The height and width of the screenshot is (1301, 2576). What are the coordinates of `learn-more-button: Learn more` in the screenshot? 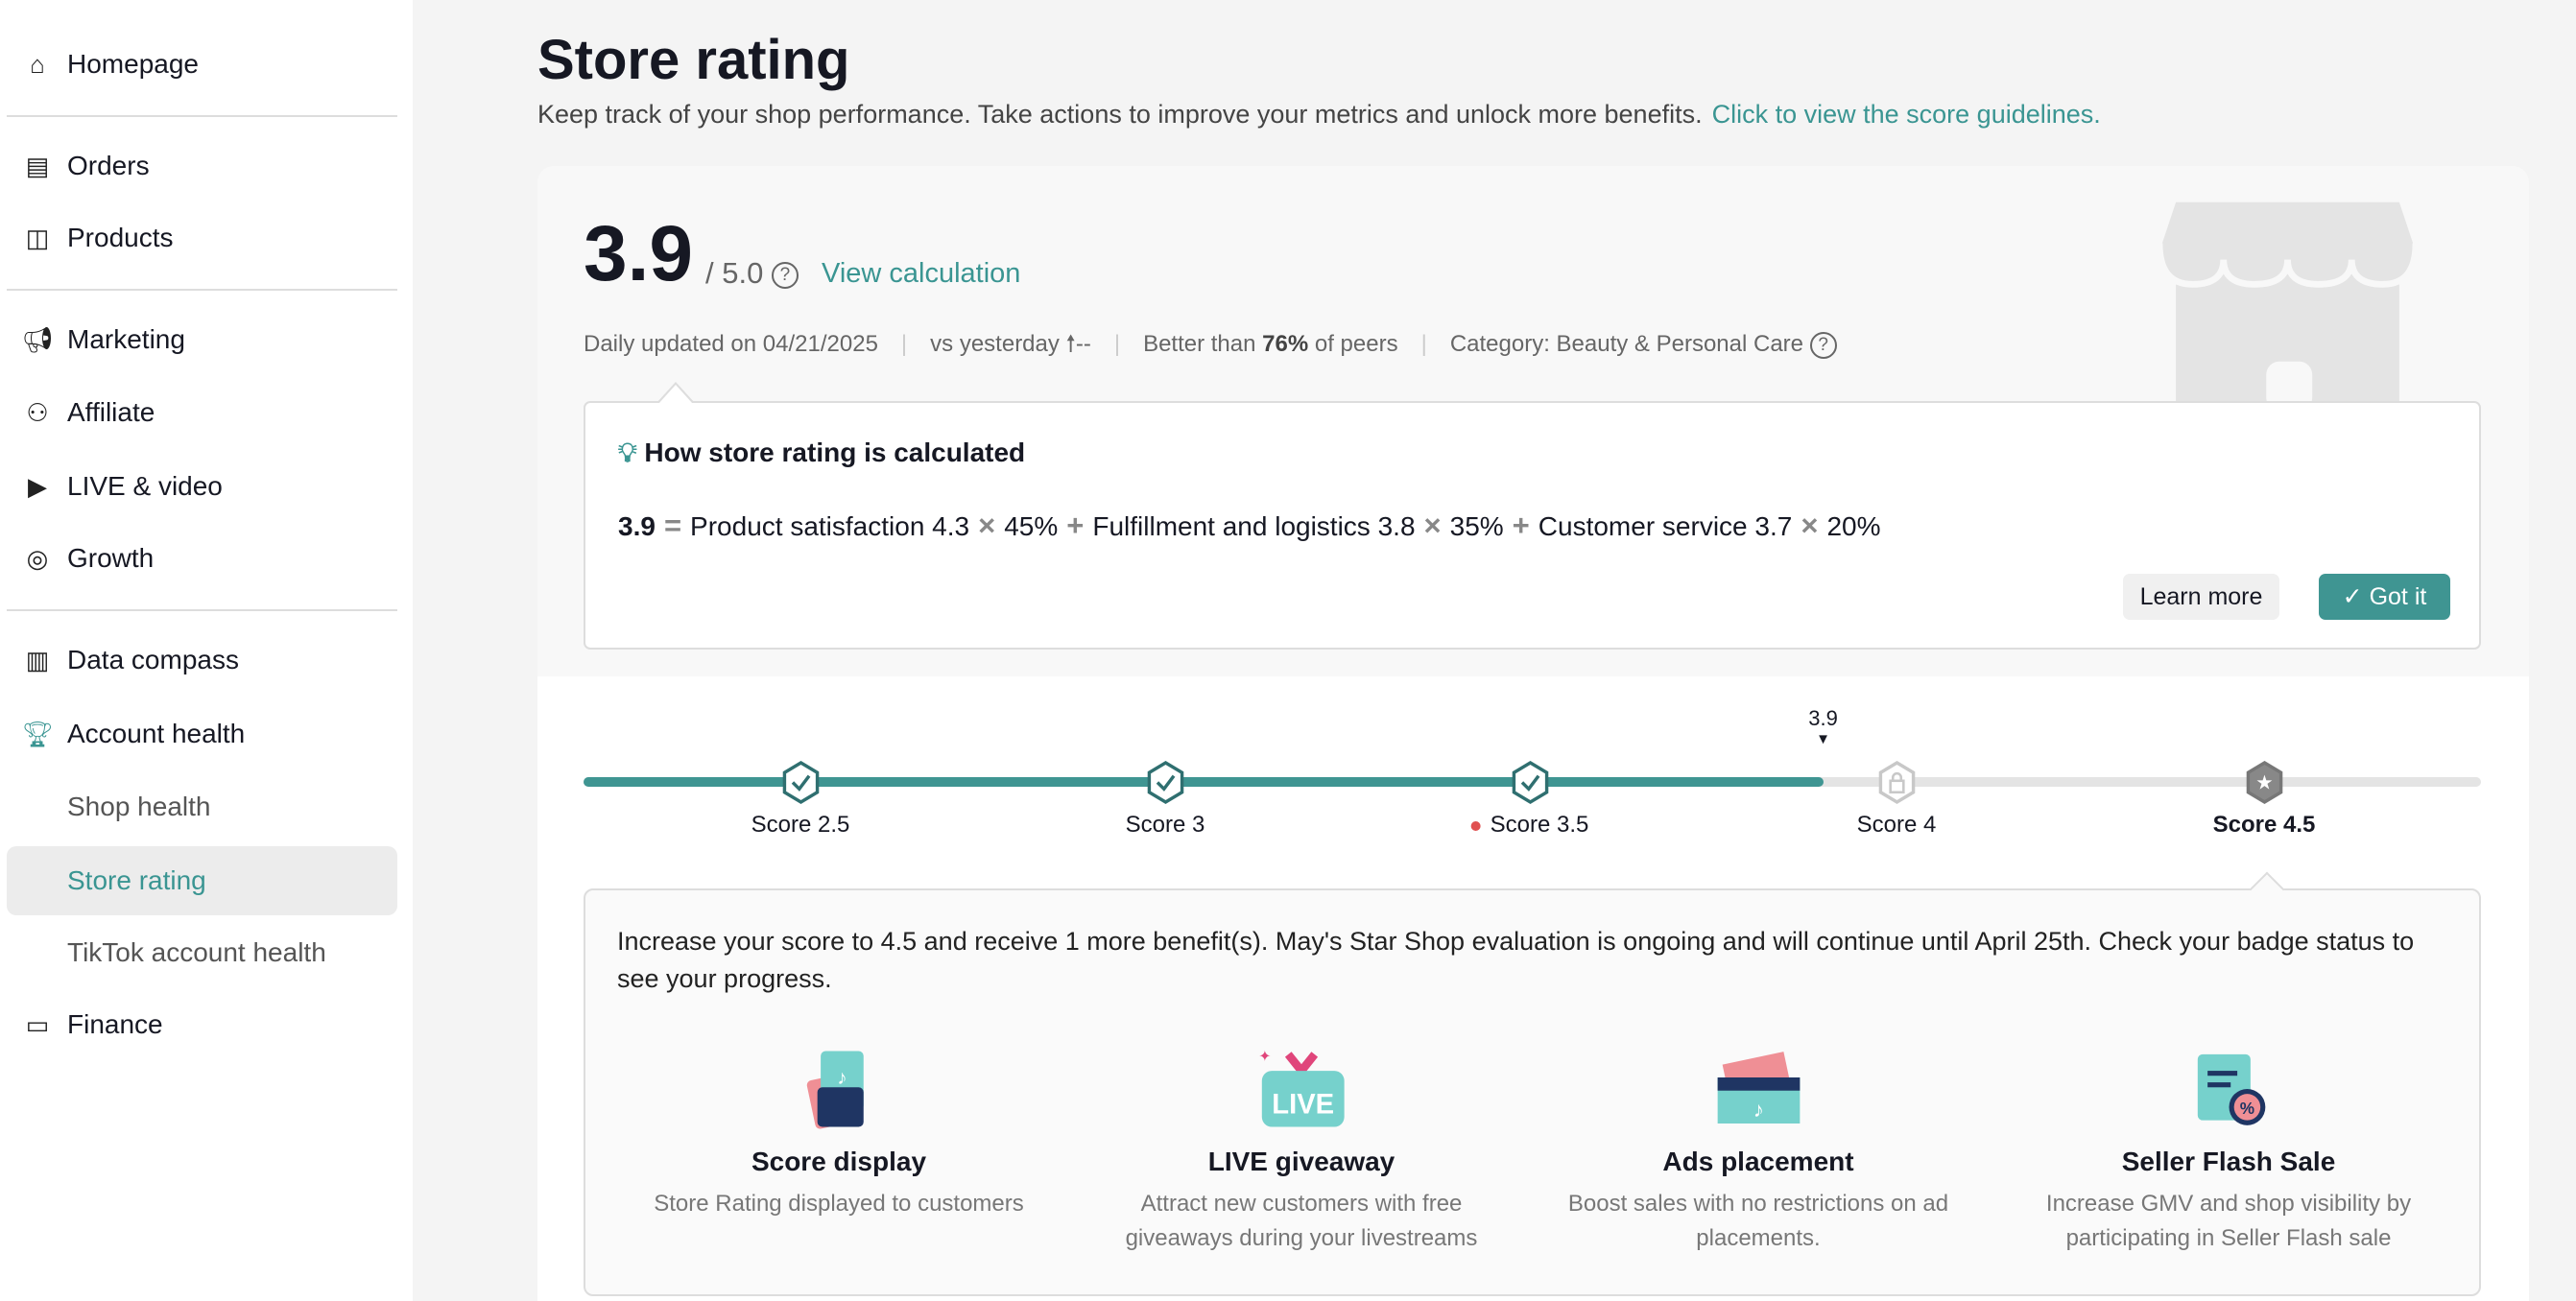 It's located at (2201, 597).